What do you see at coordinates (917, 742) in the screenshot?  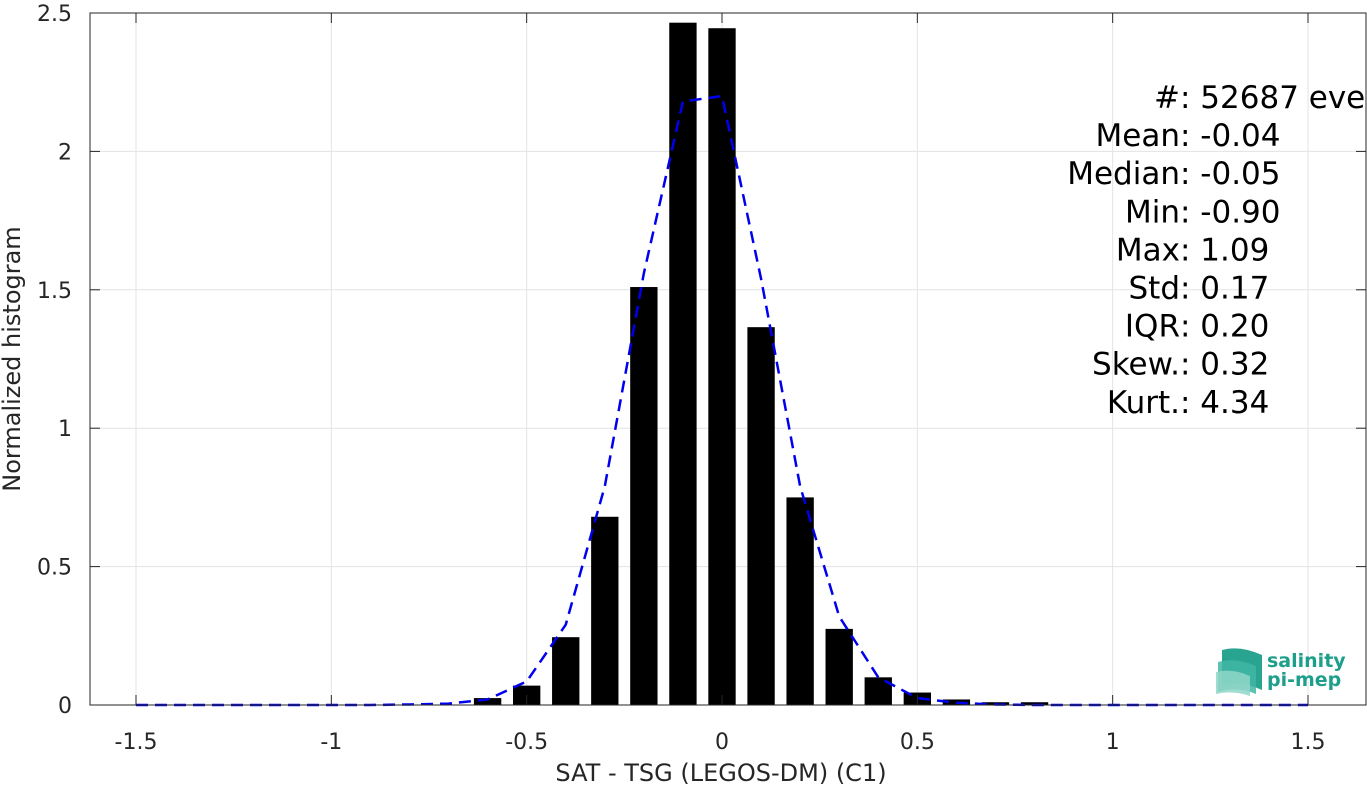 I see `x-tick-label: 0.5` at bounding box center [917, 742].